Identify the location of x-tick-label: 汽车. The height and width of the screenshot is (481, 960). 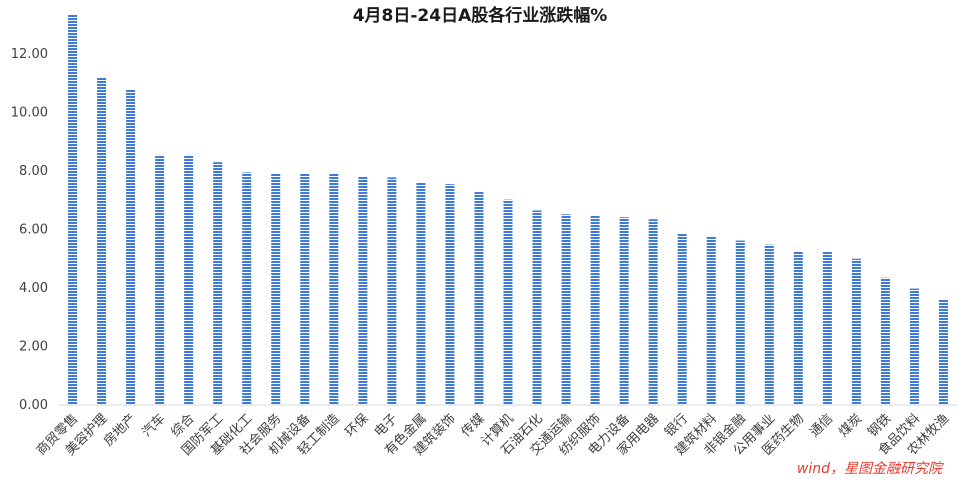
(154, 426).